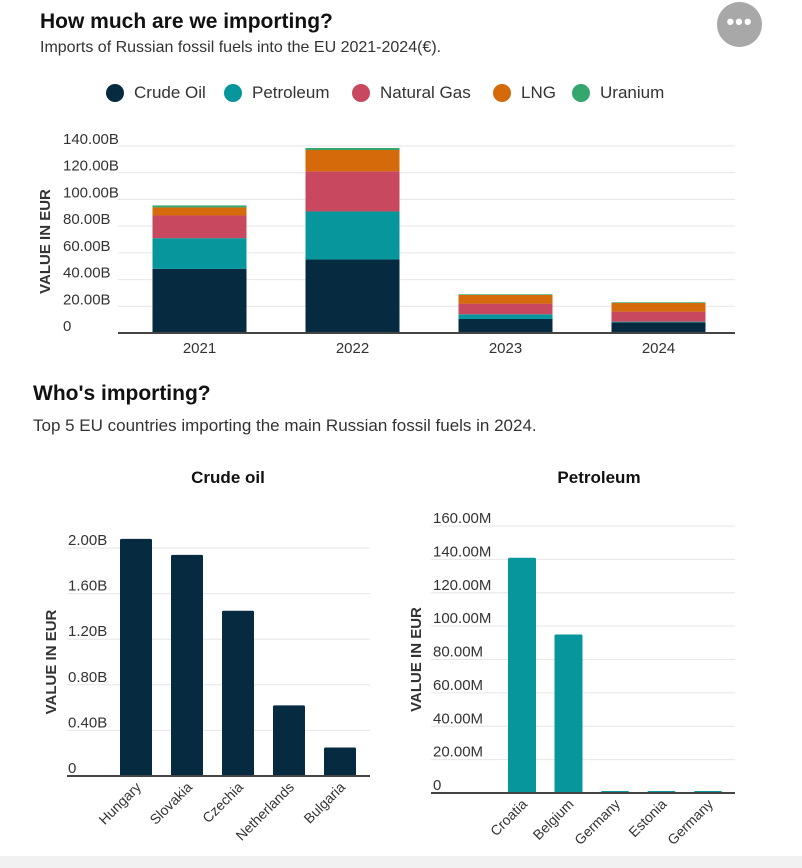 The height and width of the screenshot is (868, 802). What do you see at coordinates (199, 206) in the screenshot?
I see `bar-uranium-2021` at bounding box center [199, 206].